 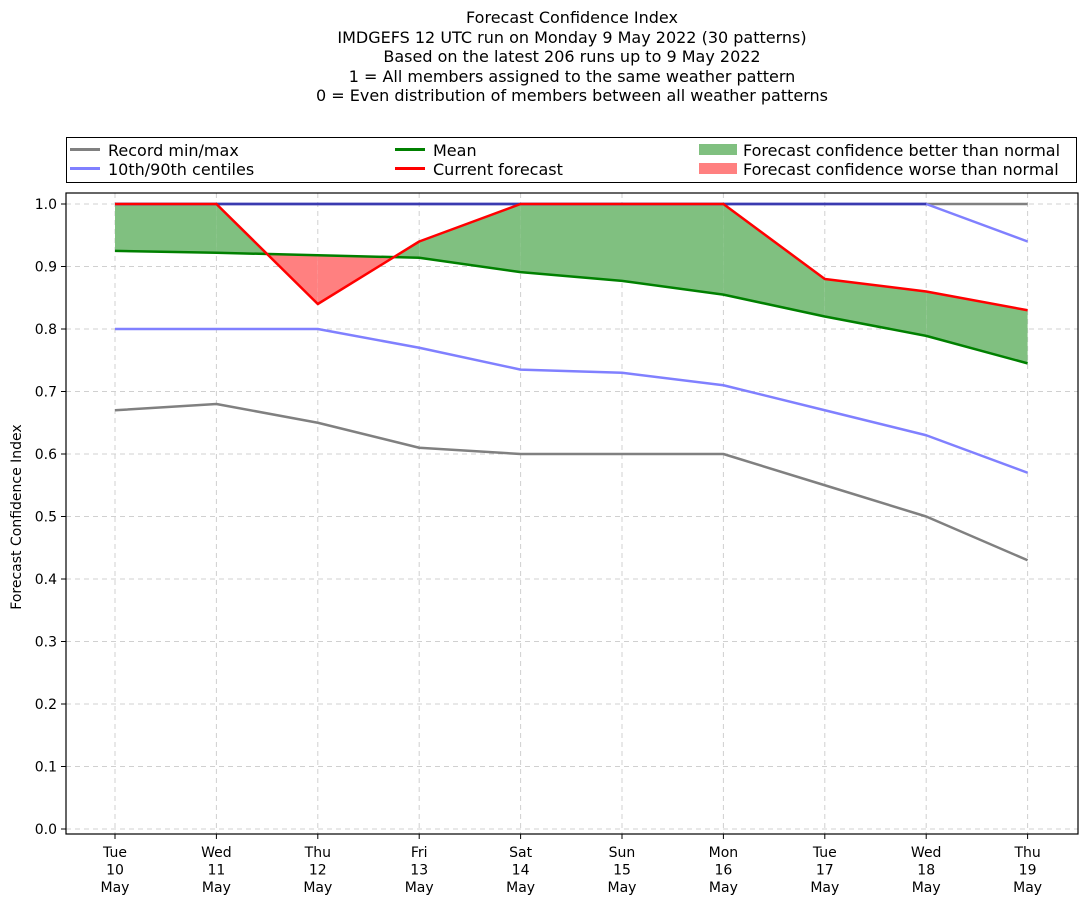 What do you see at coordinates (410, 168) in the screenshot?
I see `legend-swatch-current` at bounding box center [410, 168].